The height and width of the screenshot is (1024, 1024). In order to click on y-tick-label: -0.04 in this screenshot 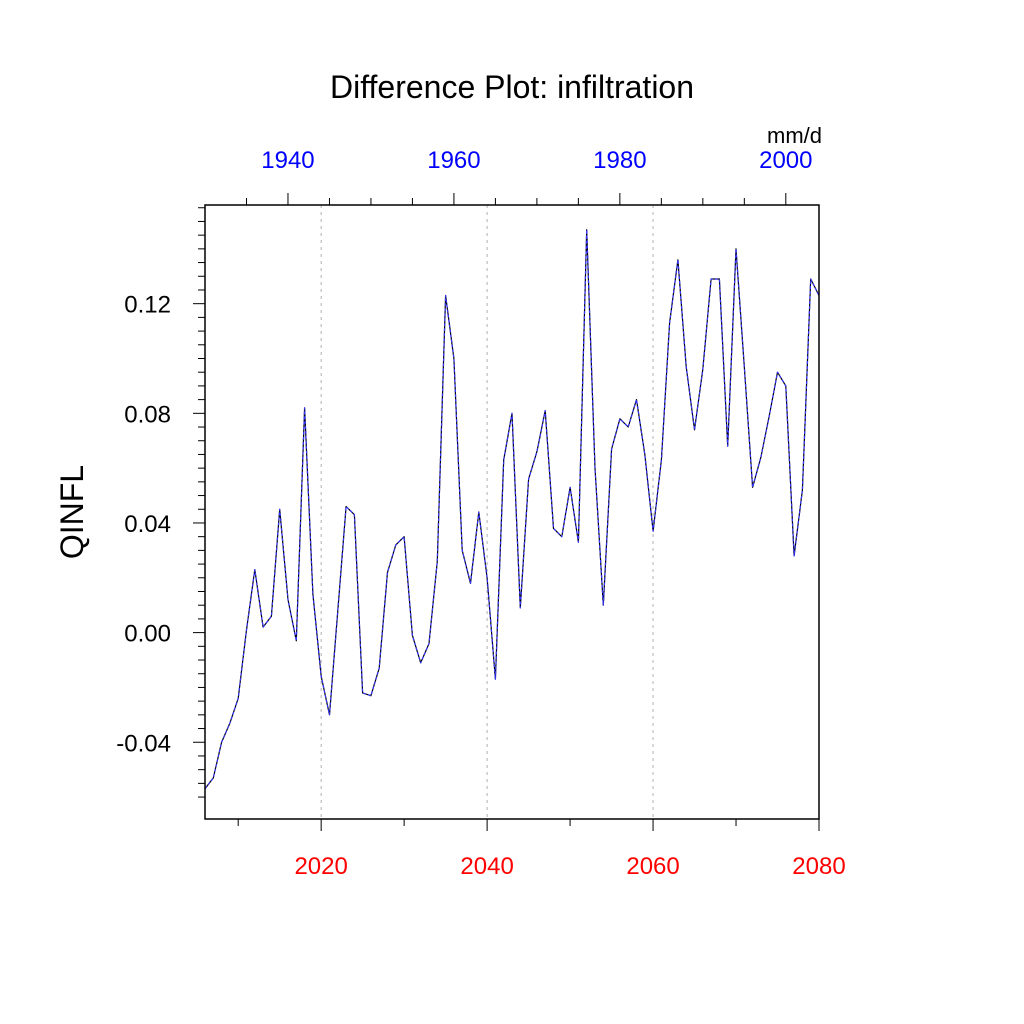, I will do `click(143, 743)`.